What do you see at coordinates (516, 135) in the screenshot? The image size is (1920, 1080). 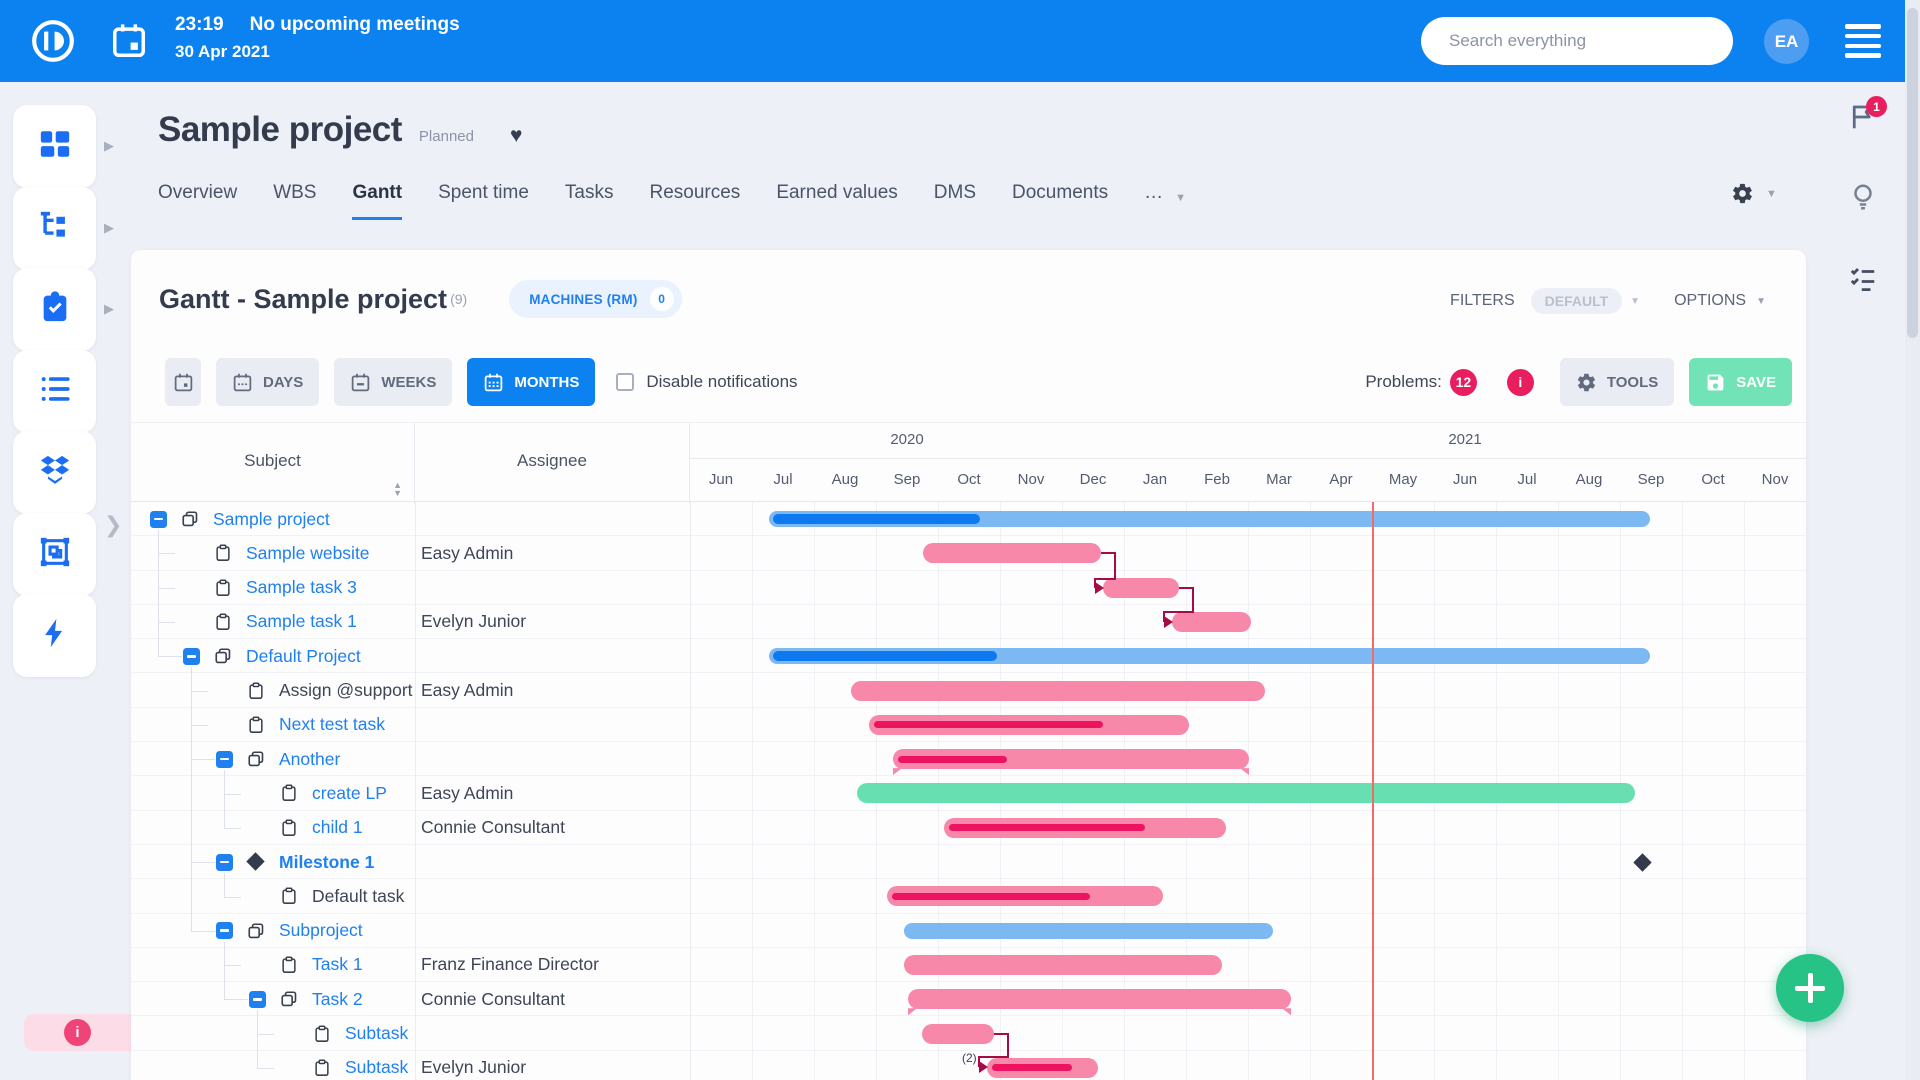 I see `favorite-heart-icon: ♥` at bounding box center [516, 135].